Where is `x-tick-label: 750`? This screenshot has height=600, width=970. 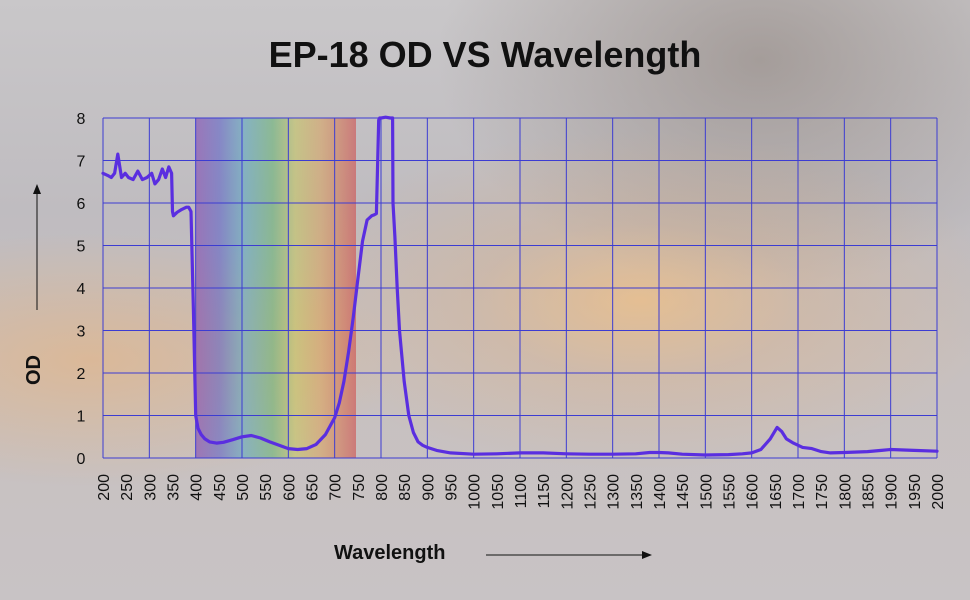 x-tick-label: 750 is located at coordinates (359, 487).